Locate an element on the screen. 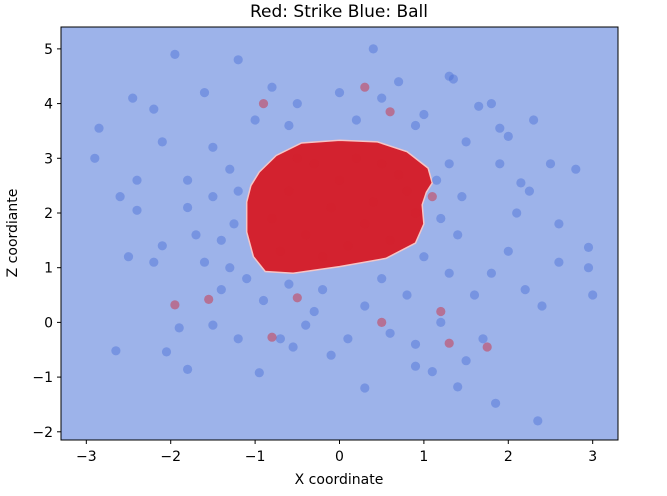 The width and height of the screenshot is (667, 496). x-tick-label: −3 is located at coordinates (86, 457).